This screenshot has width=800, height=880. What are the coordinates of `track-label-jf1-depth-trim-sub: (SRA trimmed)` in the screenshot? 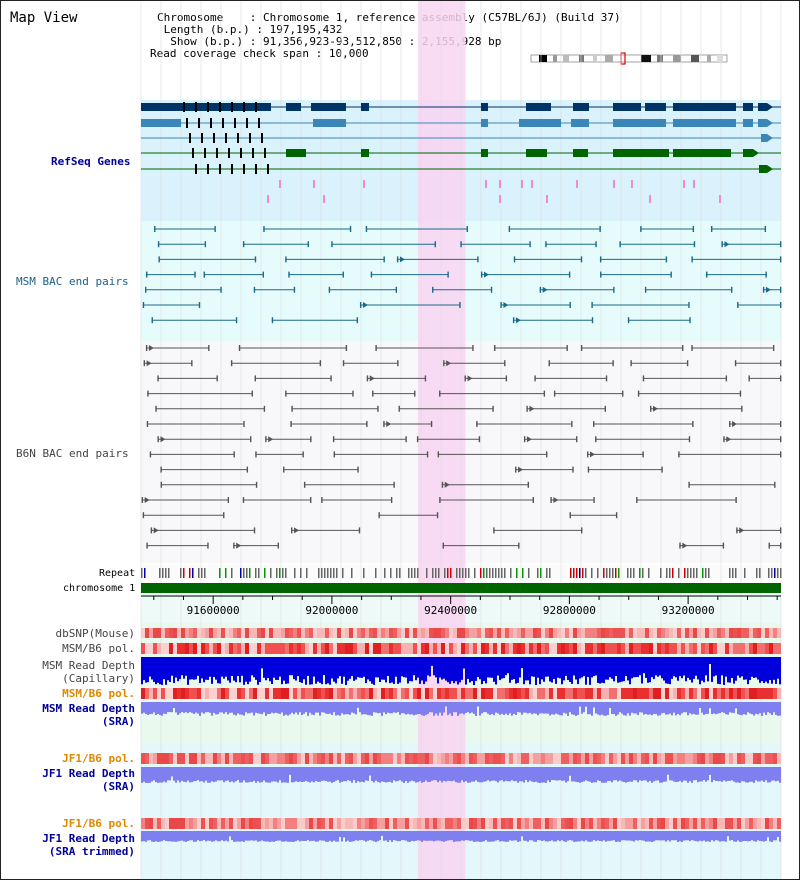 It's located at (91, 851).